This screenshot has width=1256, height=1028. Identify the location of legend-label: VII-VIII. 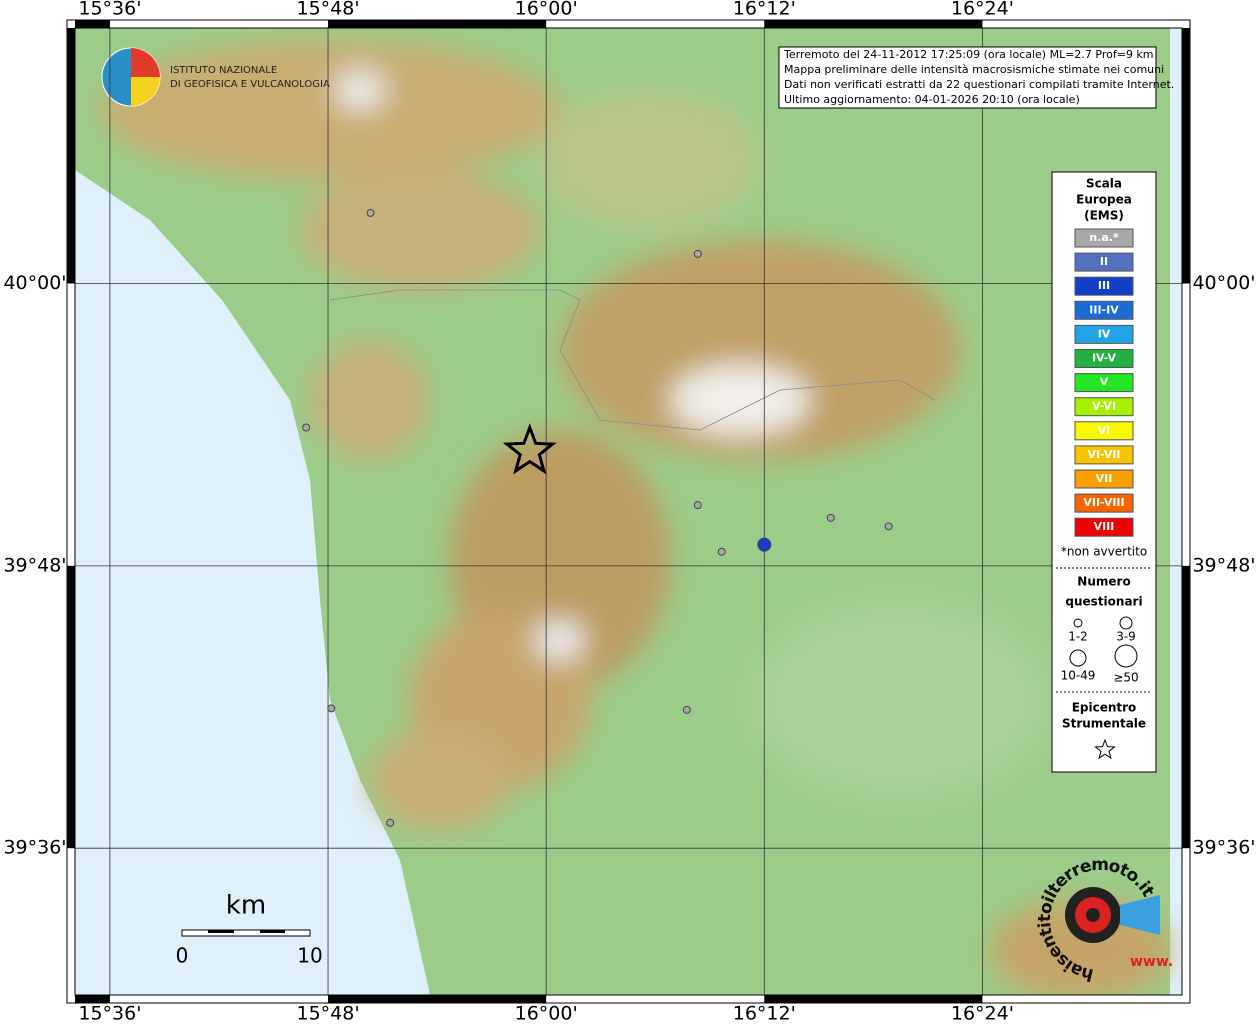
(1103, 502).